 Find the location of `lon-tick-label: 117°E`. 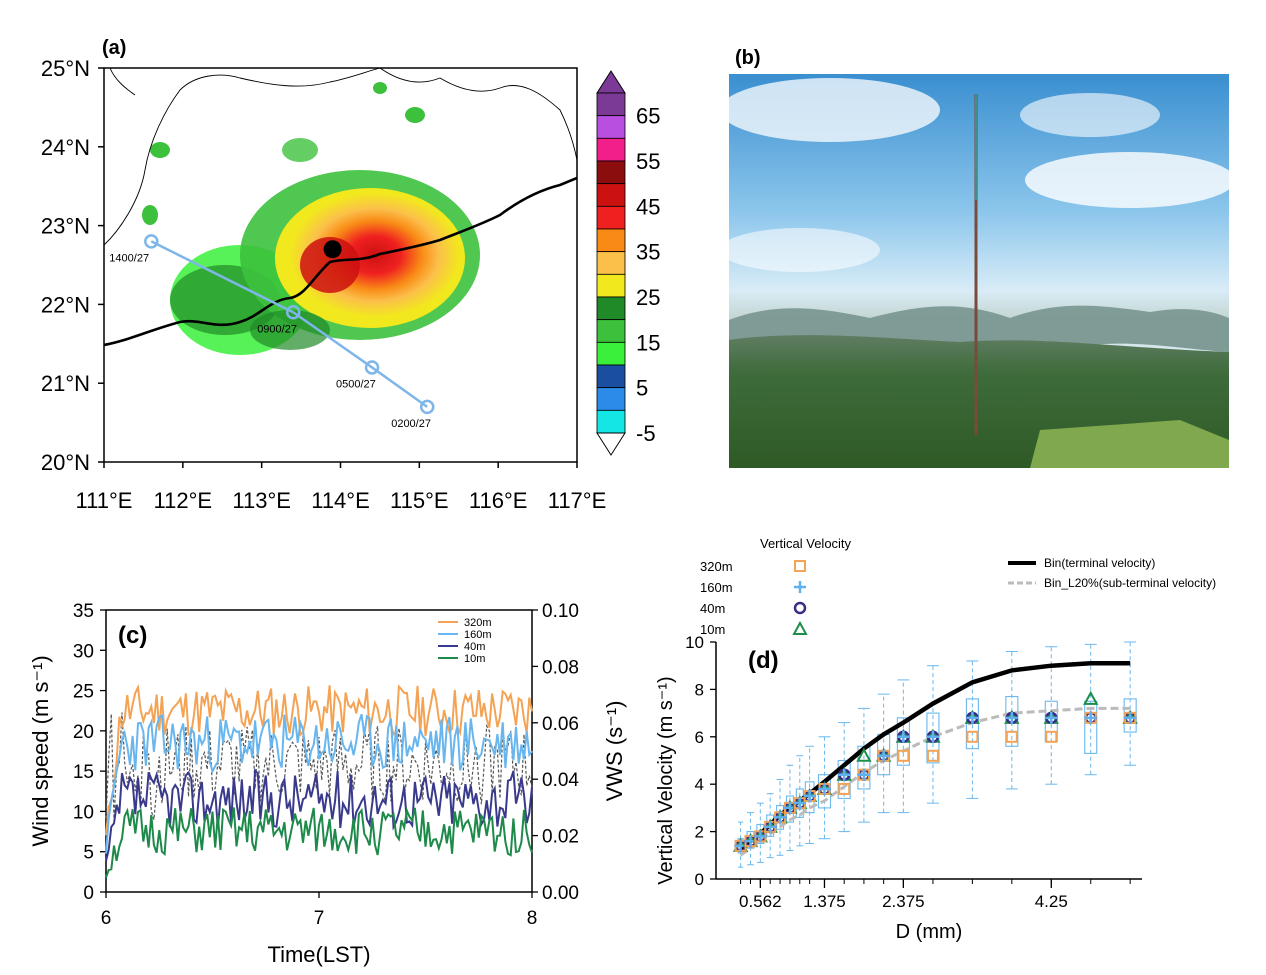

lon-tick-label: 117°E is located at coordinates (577, 500).